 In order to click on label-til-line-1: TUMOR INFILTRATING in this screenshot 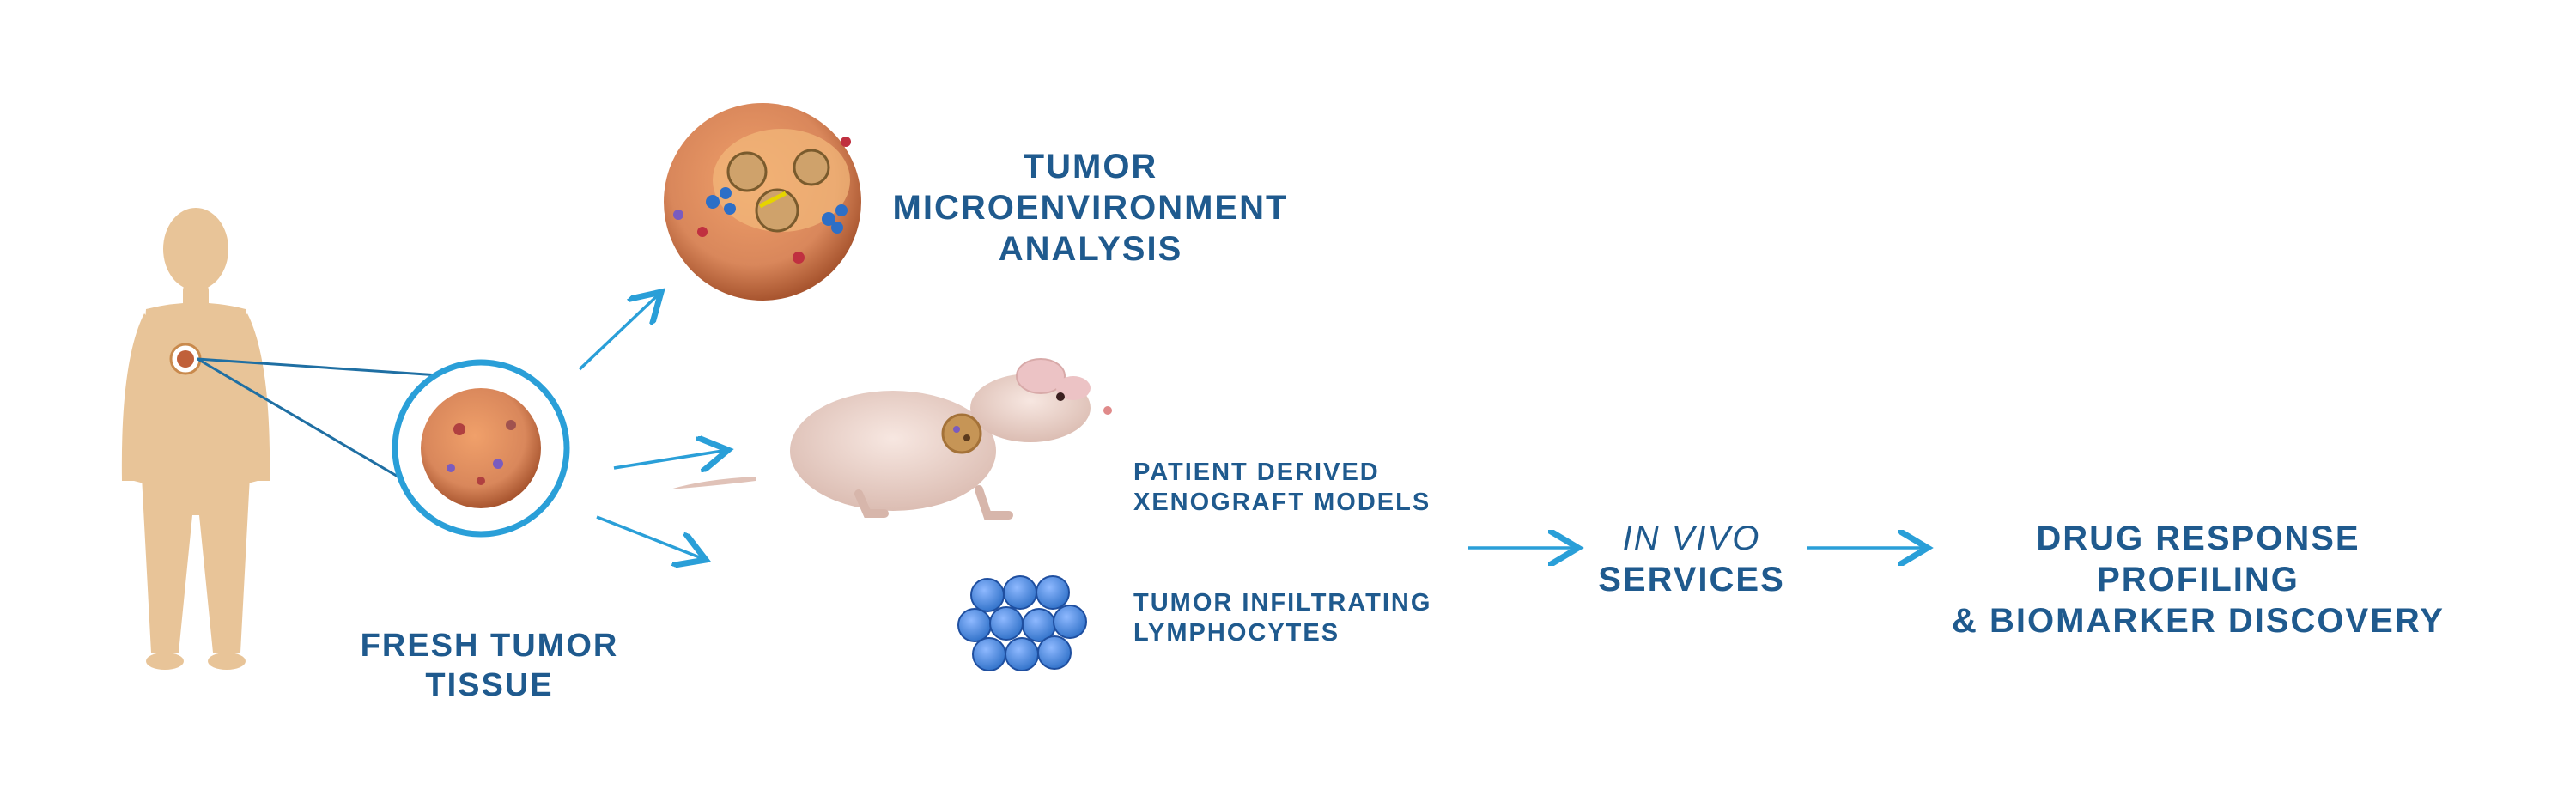, I will do `click(1283, 603)`.